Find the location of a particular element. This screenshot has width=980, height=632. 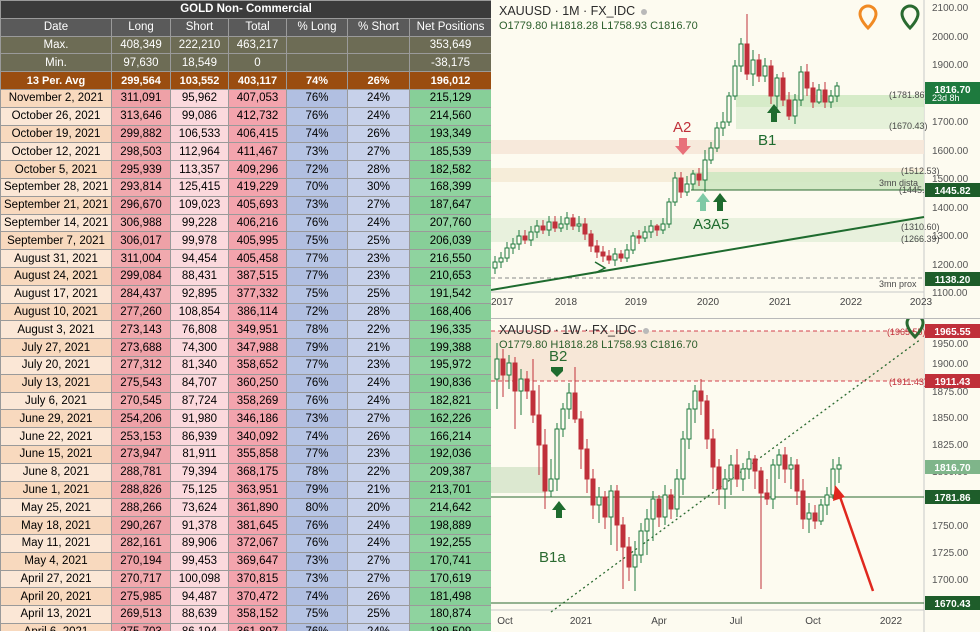

cell-date: November 2, 2021 is located at coordinates (56, 98).